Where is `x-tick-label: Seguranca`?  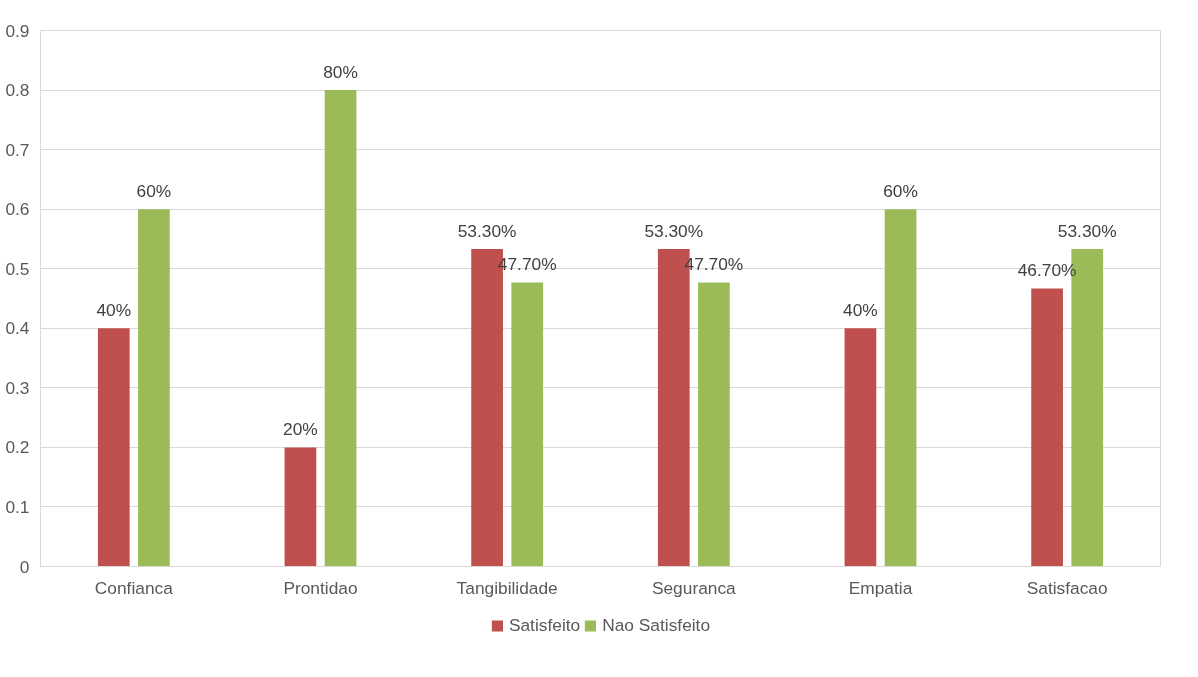 x-tick-label: Seguranca is located at coordinates (694, 587).